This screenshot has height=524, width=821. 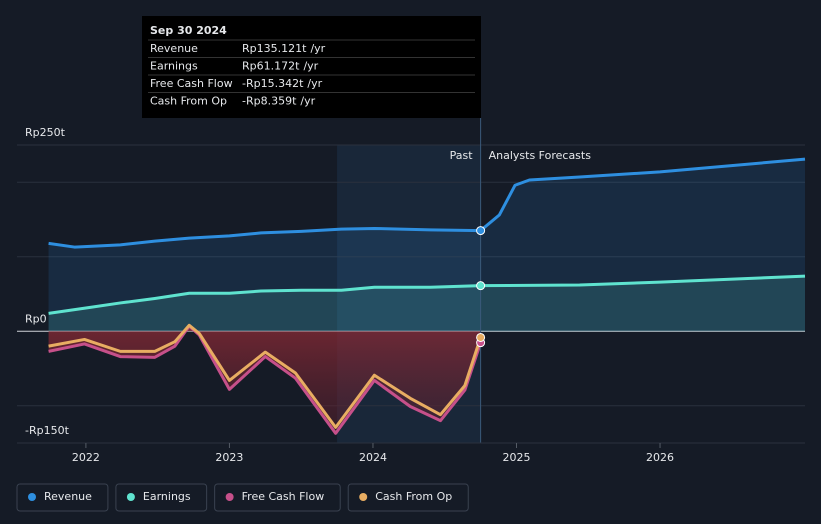 I want to click on tooltip-label: Cash From Op, so click(x=188, y=101).